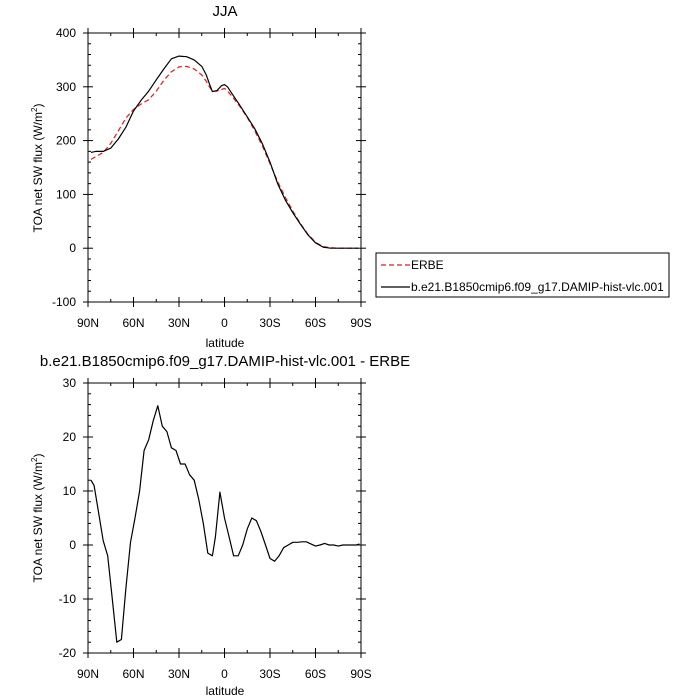 The height and width of the screenshot is (700, 700). Describe the element at coordinates (34, 109) in the screenshot. I see `top-y-axis-label-sup: 2` at that location.